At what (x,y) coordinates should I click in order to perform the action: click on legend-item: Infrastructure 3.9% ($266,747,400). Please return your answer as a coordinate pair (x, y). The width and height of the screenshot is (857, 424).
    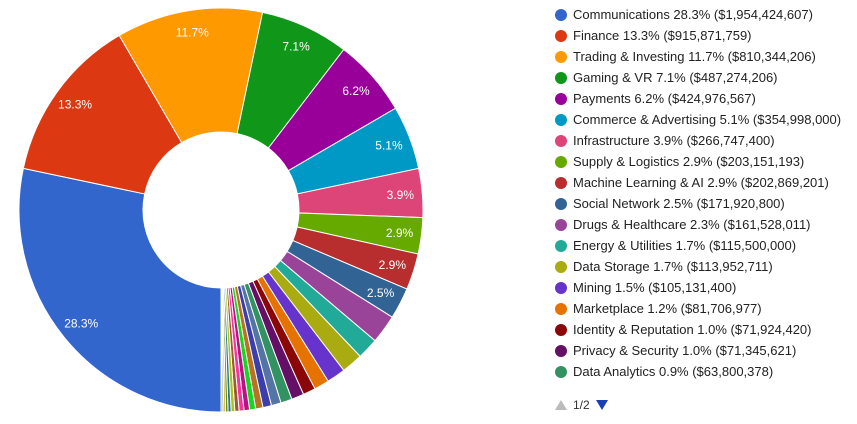
    Looking at the image, I should click on (698, 140).